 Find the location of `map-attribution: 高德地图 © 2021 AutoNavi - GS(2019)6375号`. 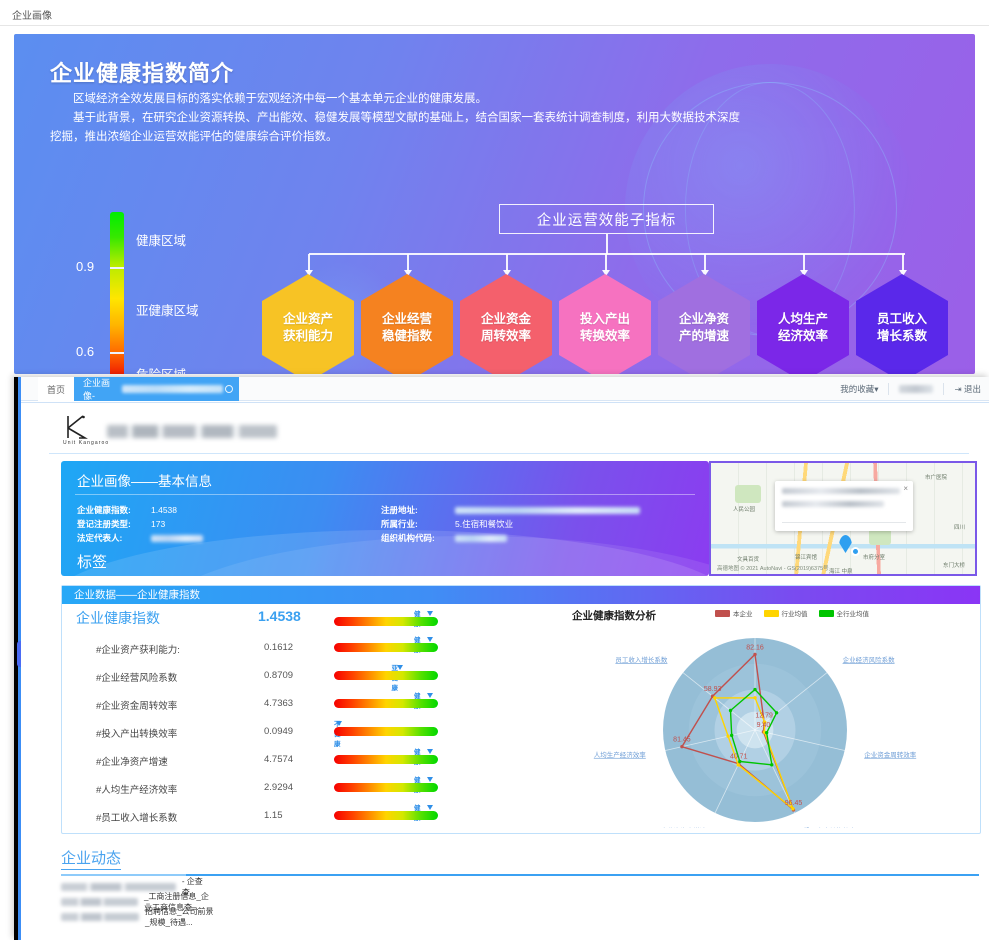

map-attribution: 高德地图 © 2021 AutoNavi - GS(2019)6375号 is located at coordinates (773, 569).